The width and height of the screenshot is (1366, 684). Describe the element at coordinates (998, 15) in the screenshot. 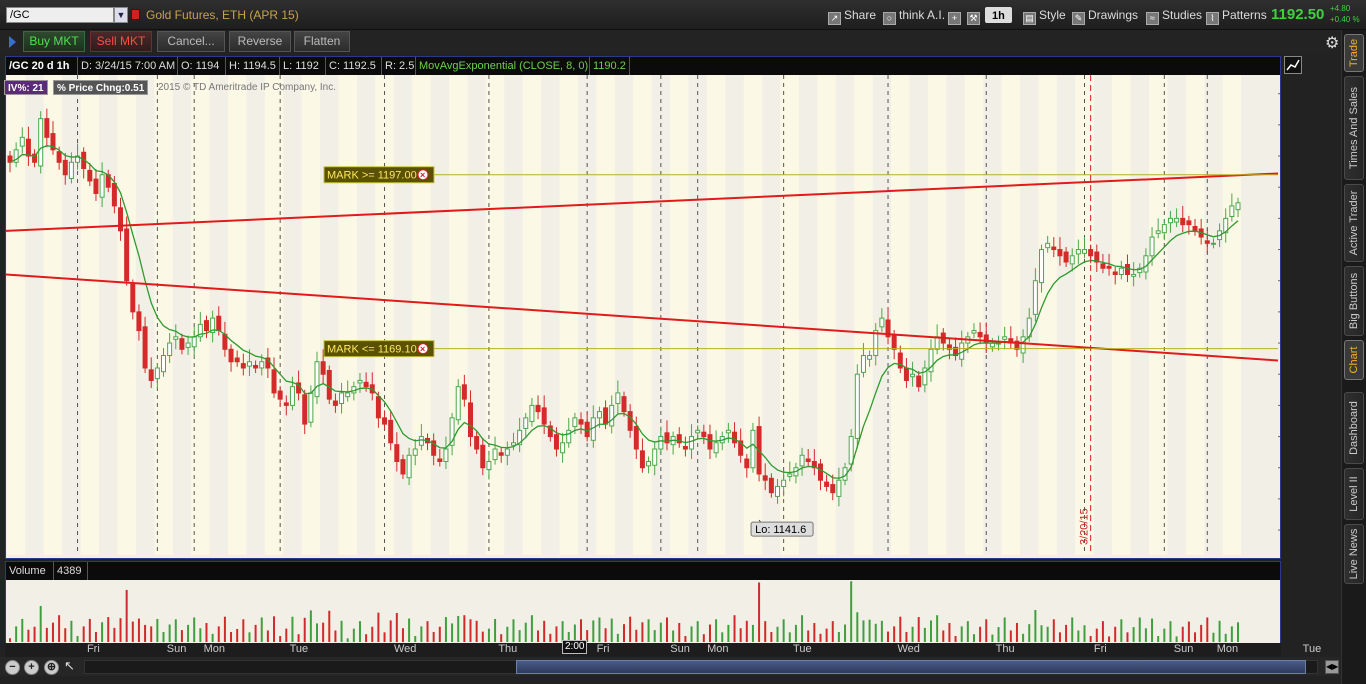

I see `timeframe-selector: 1h` at that location.